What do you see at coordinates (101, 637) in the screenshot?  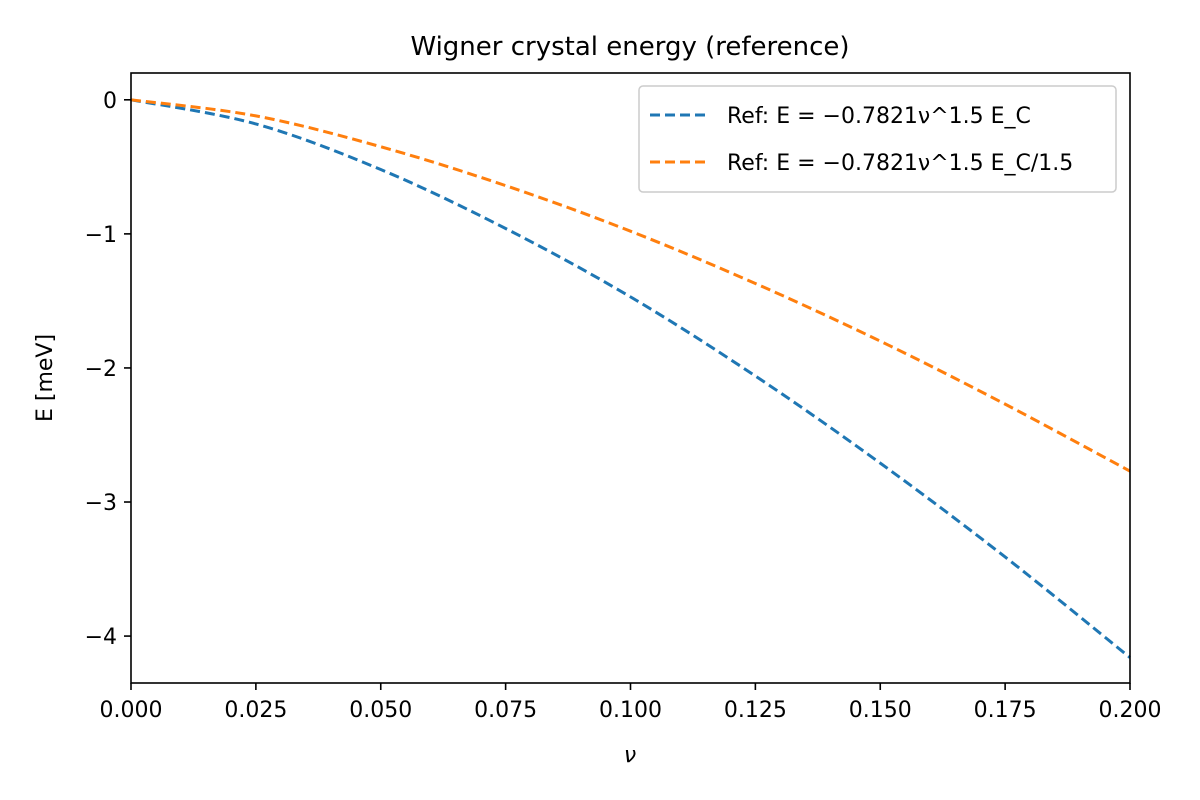 I see `y-tick-label: −4` at bounding box center [101, 637].